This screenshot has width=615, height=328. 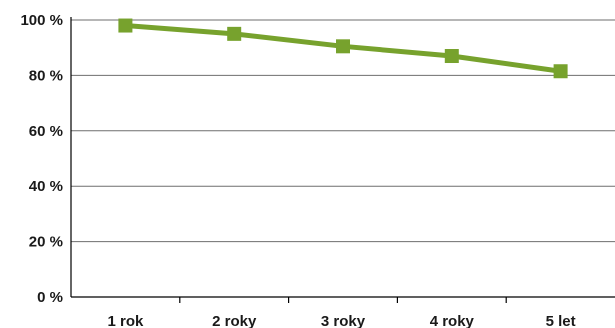 What do you see at coordinates (41, 20) in the screenshot?
I see `y-tick-label: 100 %` at bounding box center [41, 20].